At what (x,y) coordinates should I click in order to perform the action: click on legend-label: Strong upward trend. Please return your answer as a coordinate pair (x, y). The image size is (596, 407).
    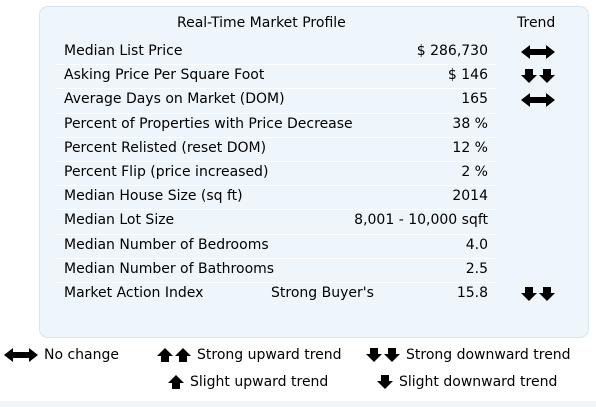
    Looking at the image, I should click on (269, 355).